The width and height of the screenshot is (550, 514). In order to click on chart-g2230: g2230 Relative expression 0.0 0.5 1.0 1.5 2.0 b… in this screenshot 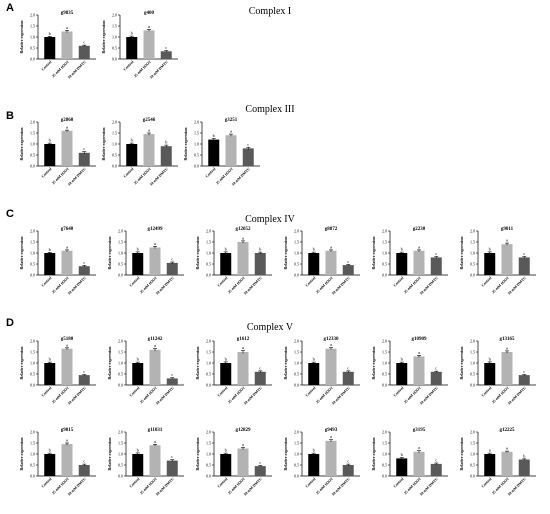, I will do `click(409, 261)`.